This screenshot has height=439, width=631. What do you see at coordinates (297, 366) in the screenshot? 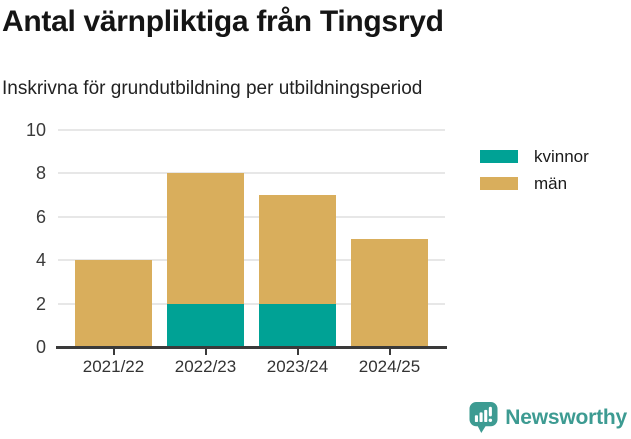
I see `x-axis-label: 2023/24` at bounding box center [297, 366].